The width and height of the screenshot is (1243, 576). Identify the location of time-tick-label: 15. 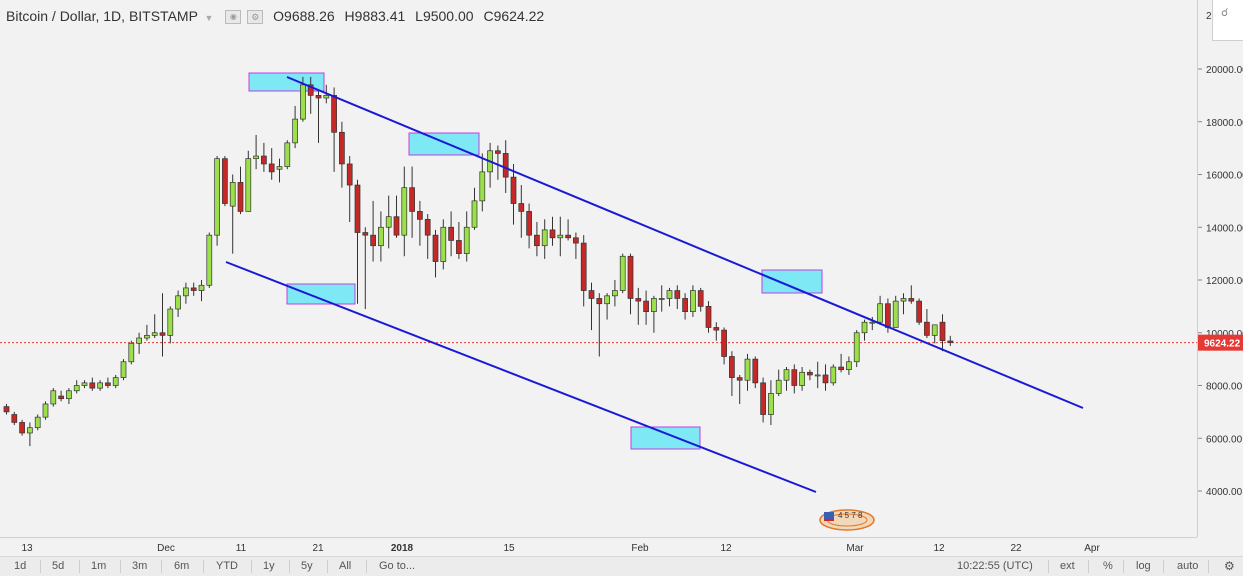
(509, 548).